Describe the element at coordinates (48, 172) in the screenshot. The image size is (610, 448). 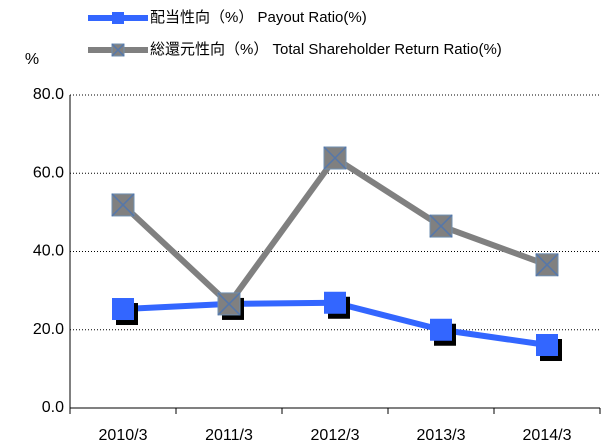
I see `y-tick-label: 60.0` at that location.